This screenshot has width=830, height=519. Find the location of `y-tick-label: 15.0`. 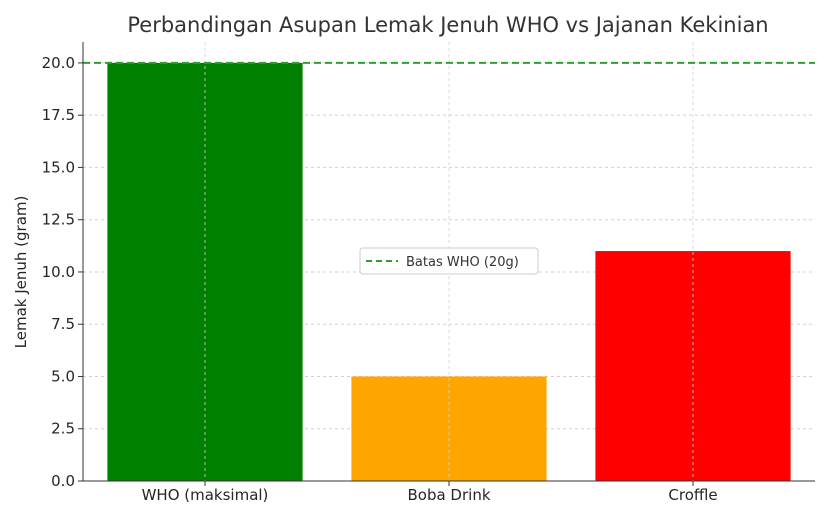

y-tick-label: 15.0 is located at coordinates (58, 167).